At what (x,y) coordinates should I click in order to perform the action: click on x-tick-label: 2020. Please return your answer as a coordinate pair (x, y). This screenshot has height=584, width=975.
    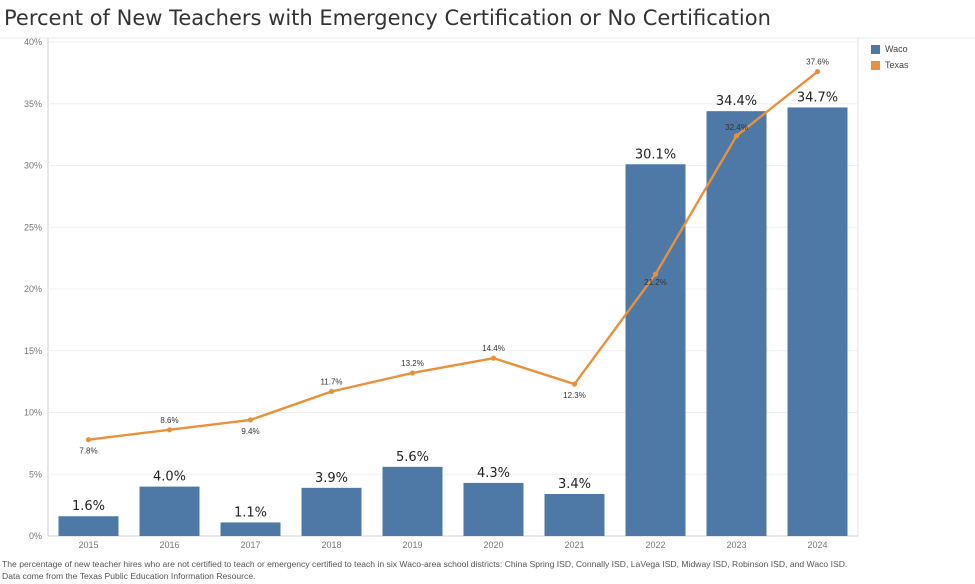
    Looking at the image, I should click on (493, 545).